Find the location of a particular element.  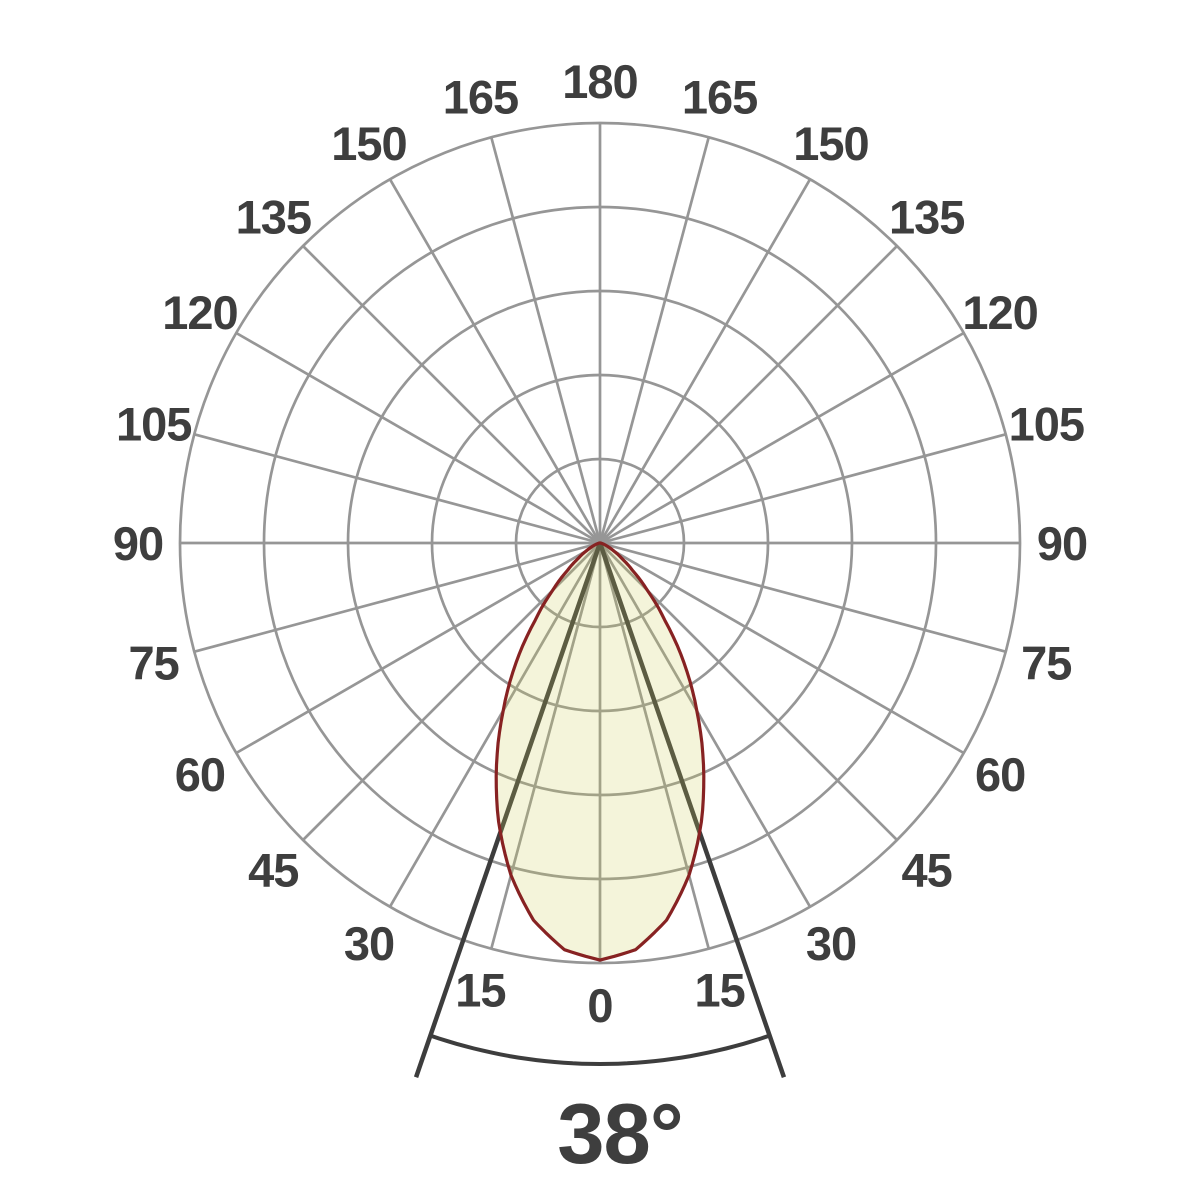

beam-angle-value: 38° is located at coordinates (620, 1134).